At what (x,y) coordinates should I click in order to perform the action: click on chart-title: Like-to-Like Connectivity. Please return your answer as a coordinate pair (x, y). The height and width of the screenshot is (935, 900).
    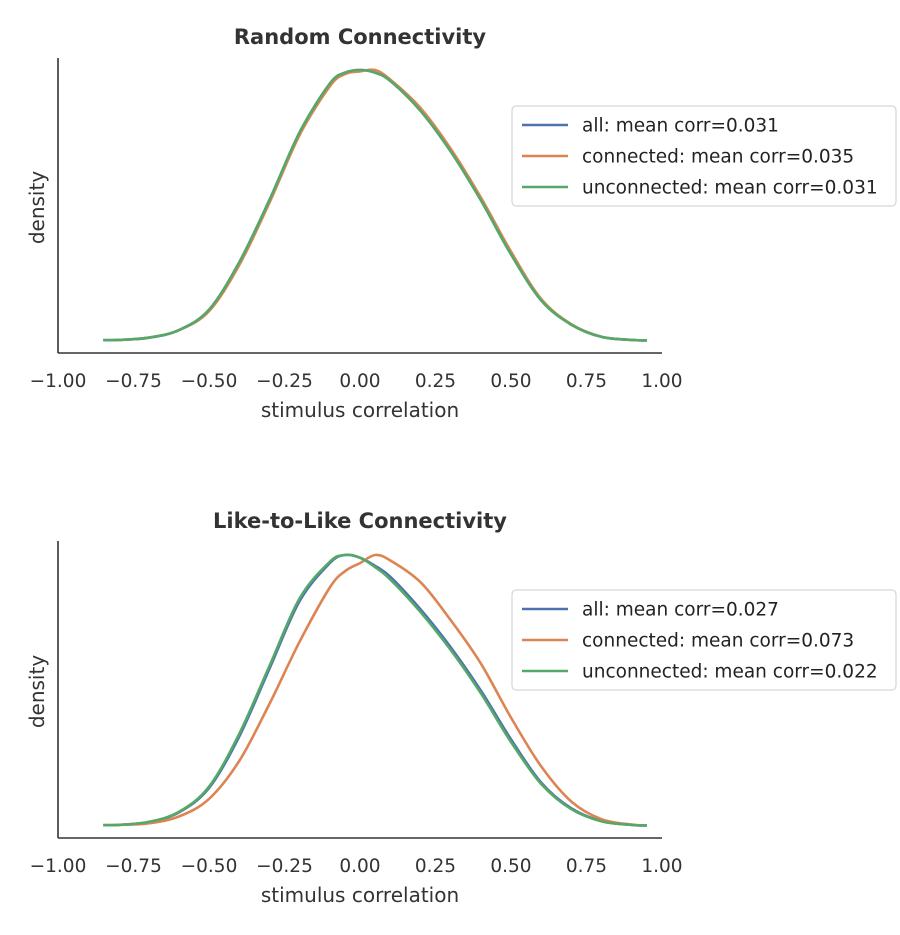
    Looking at the image, I should click on (360, 521).